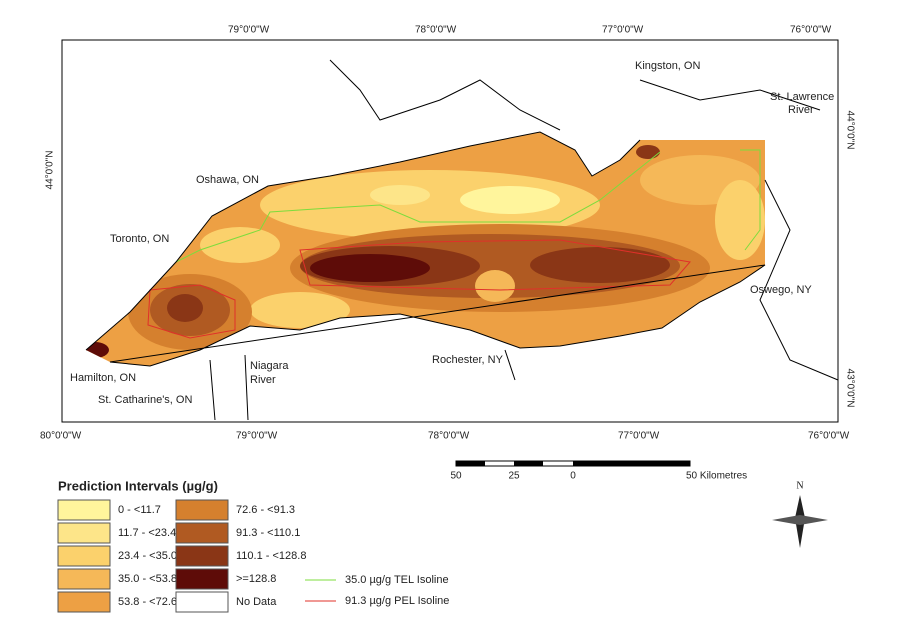 The image size is (908, 619). What do you see at coordinates (147, 602) in the screenshot?
I see `legend-label: 53.8 - <72.6` at bounding box center [147, 602].